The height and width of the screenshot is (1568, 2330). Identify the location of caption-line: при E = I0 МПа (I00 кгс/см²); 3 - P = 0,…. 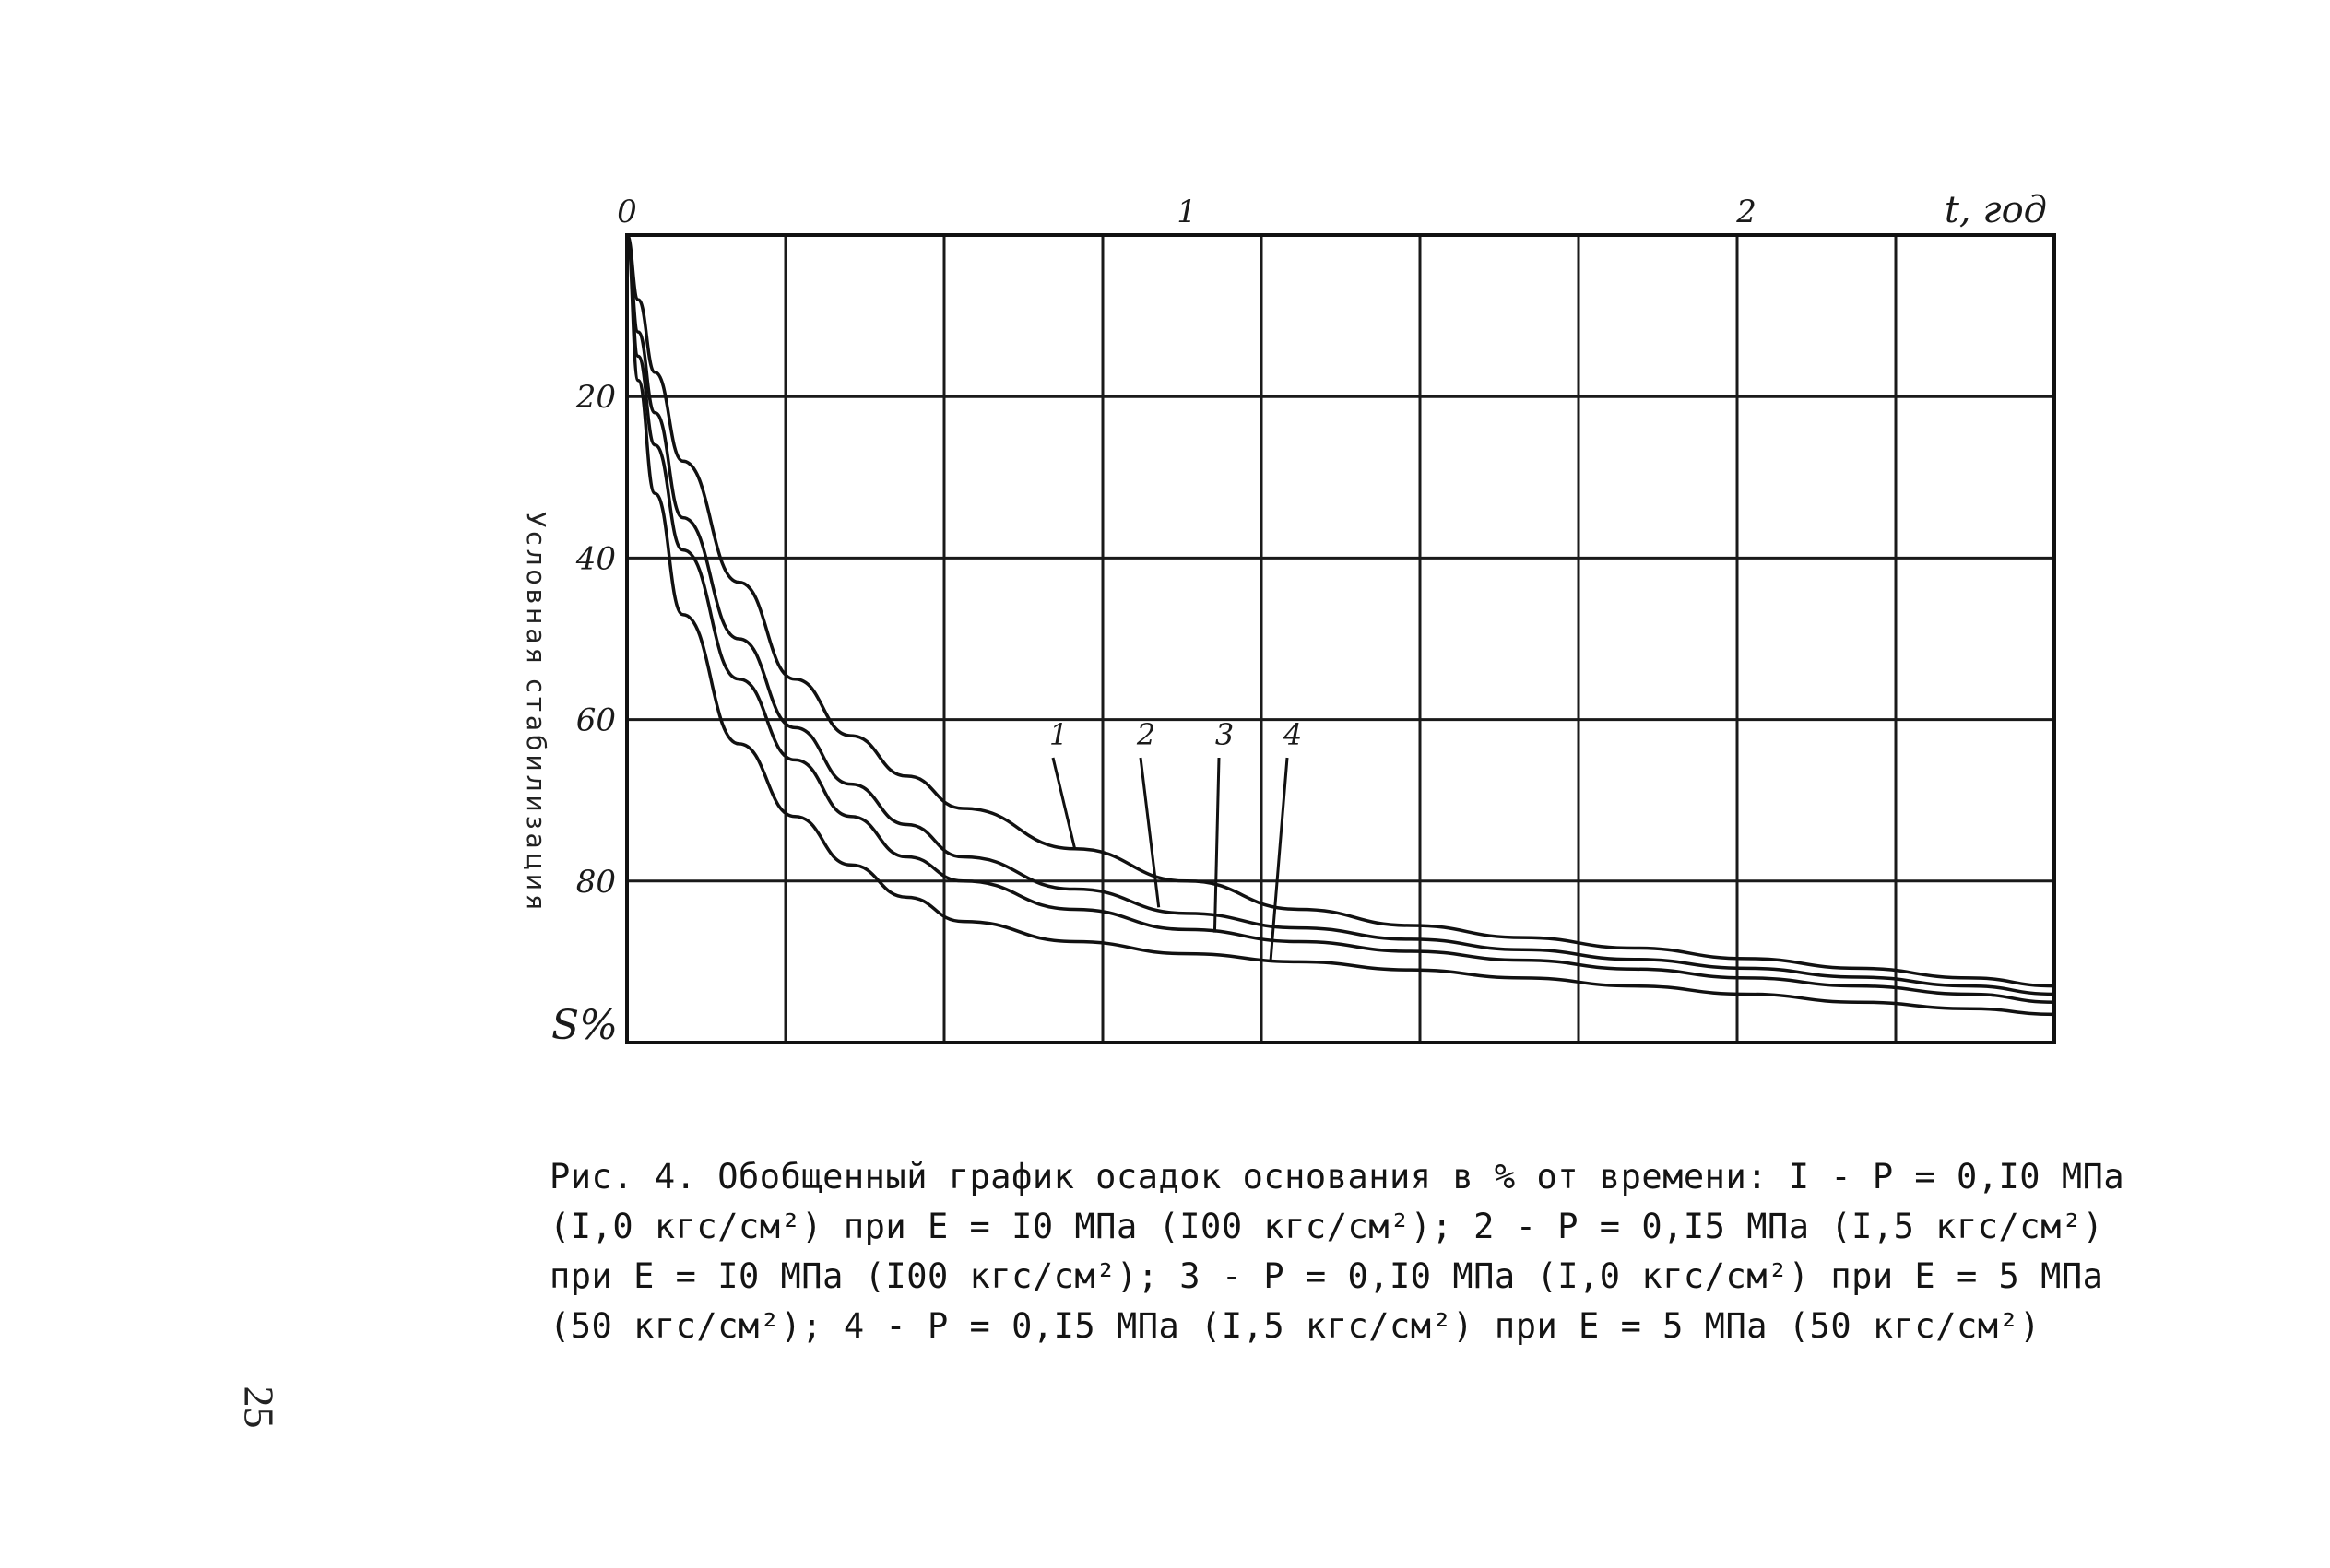
(1327, 1276).